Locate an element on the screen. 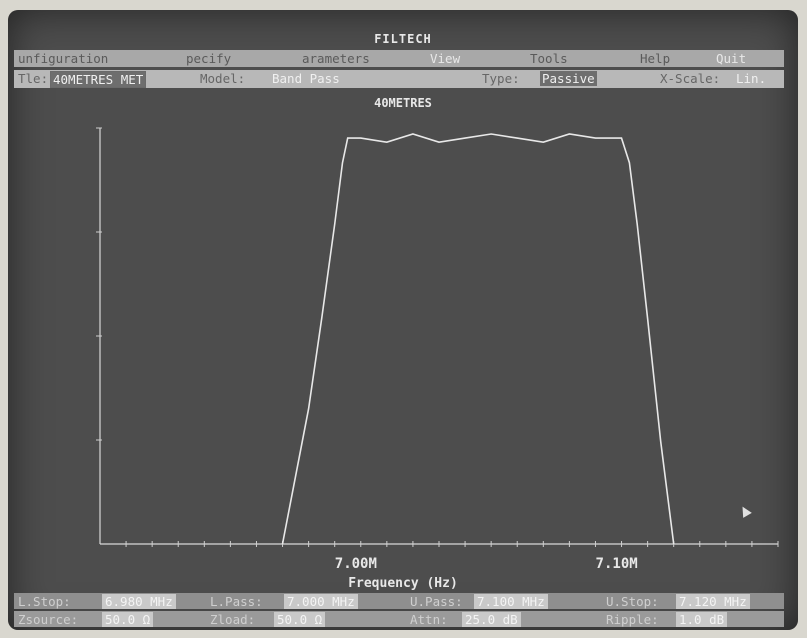 The image size is (807, 638). menu-specify: pecify is located at coordinates (209, 58).